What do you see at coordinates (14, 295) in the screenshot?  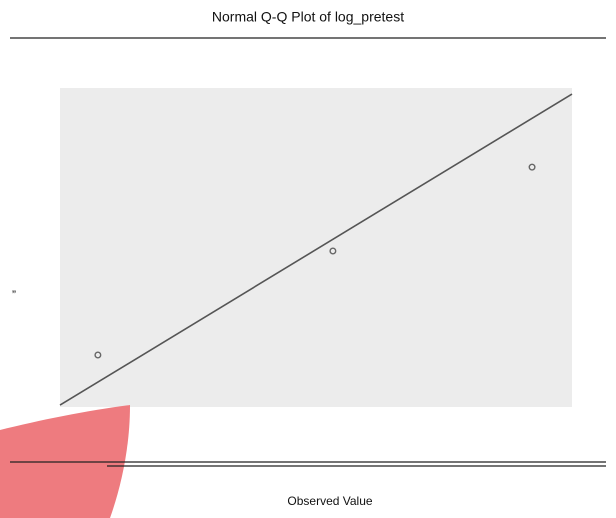 I see `annotation: ”` at bounding box center [14, 295].